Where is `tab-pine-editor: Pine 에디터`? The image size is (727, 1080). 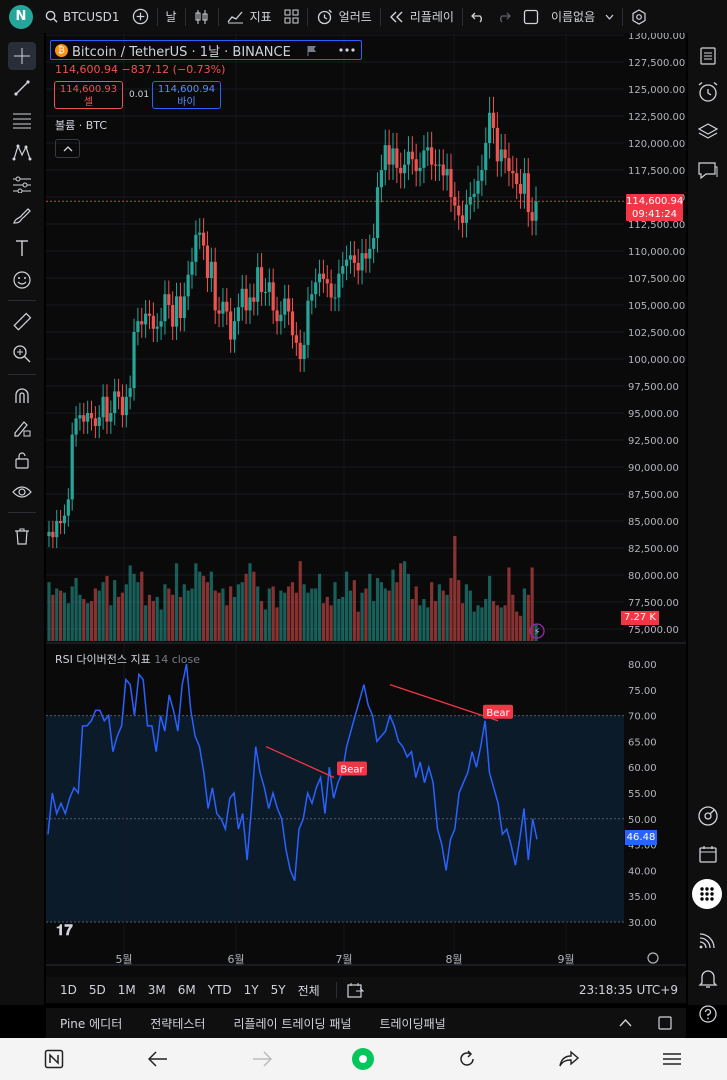
tab-pine-editor: Pine 에디터 is located at coordinates (91, 1023).